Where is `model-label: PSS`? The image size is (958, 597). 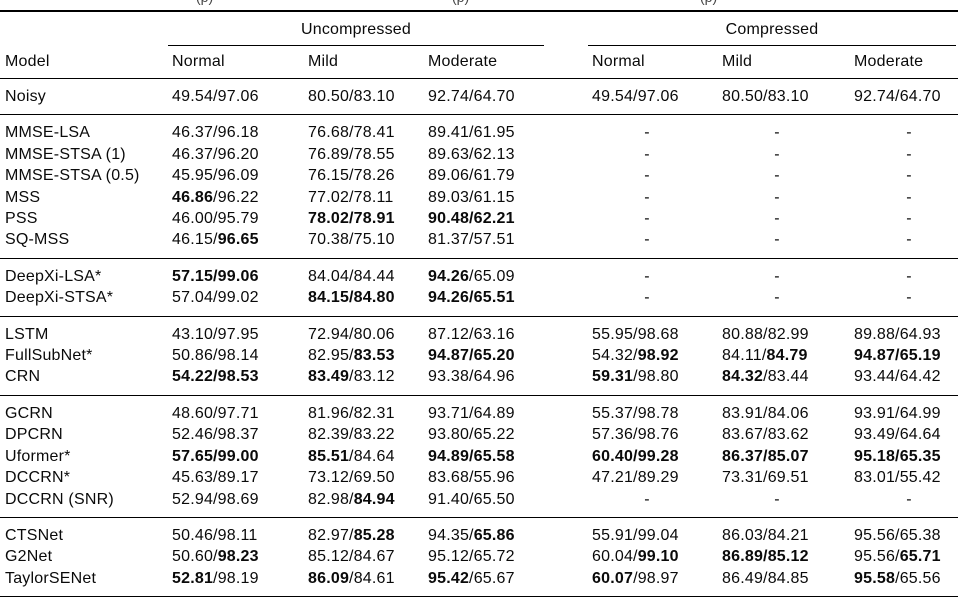 model-label: PSS is located at coordinates (21, 219).